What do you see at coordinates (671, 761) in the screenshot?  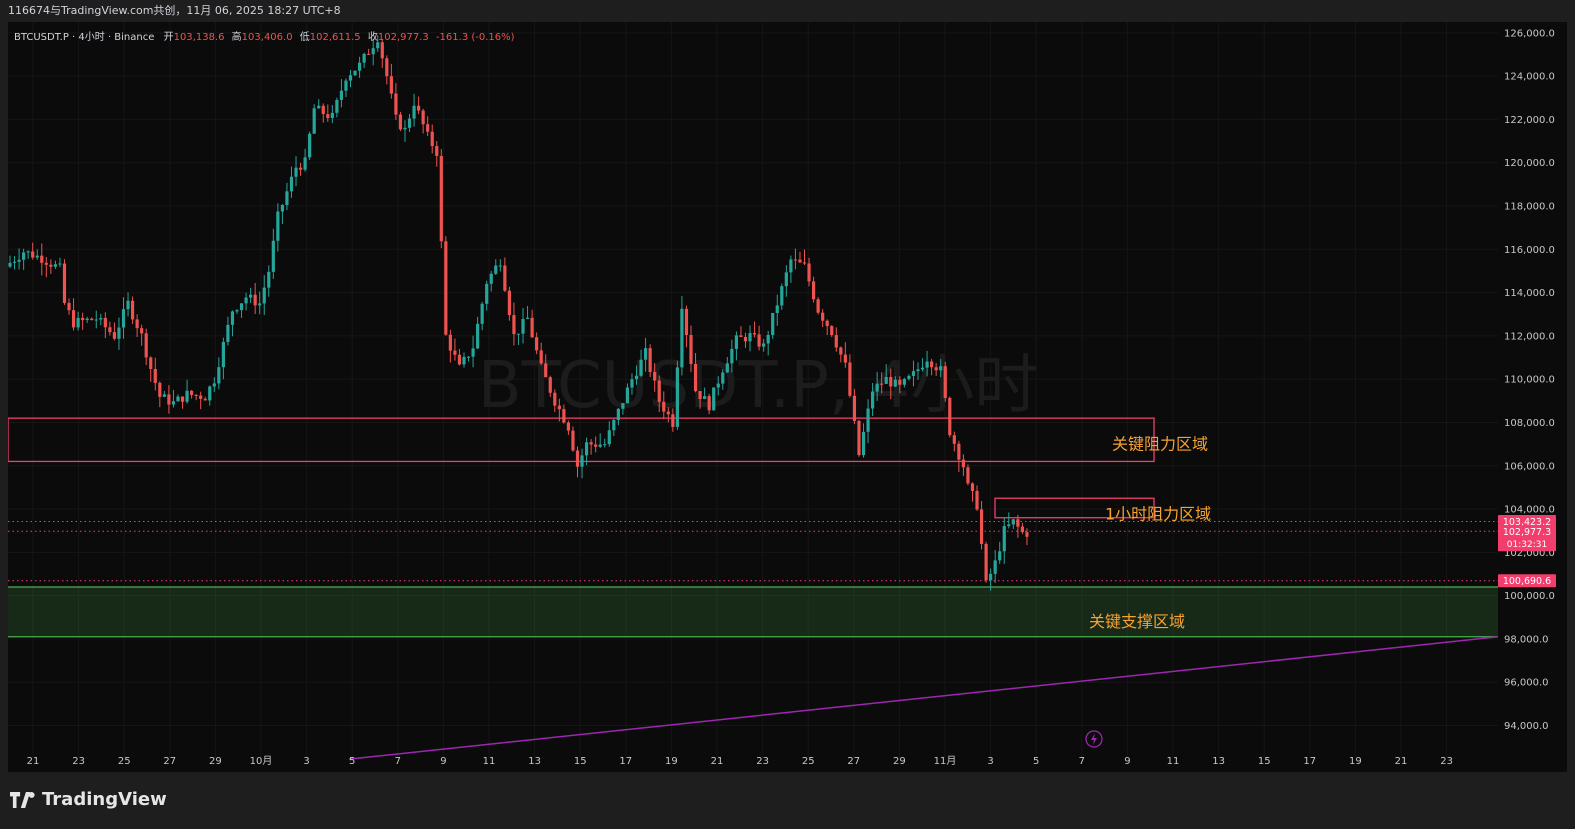 I see `time-tick-label: 19` at bounding box center [671, 761].